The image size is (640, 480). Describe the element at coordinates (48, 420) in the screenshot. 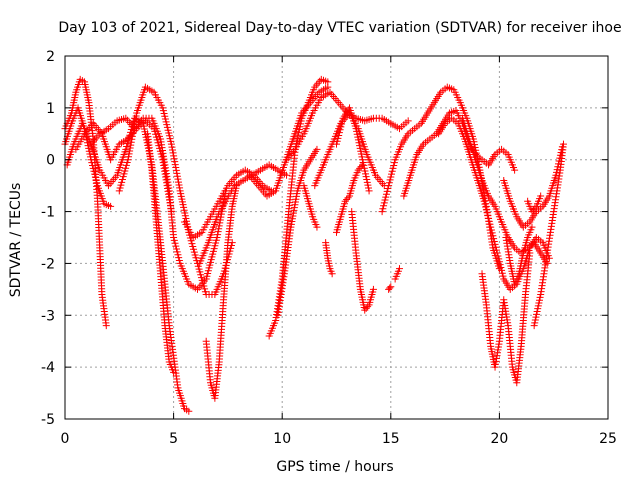

I see `y-tick-label: -5` at that location.